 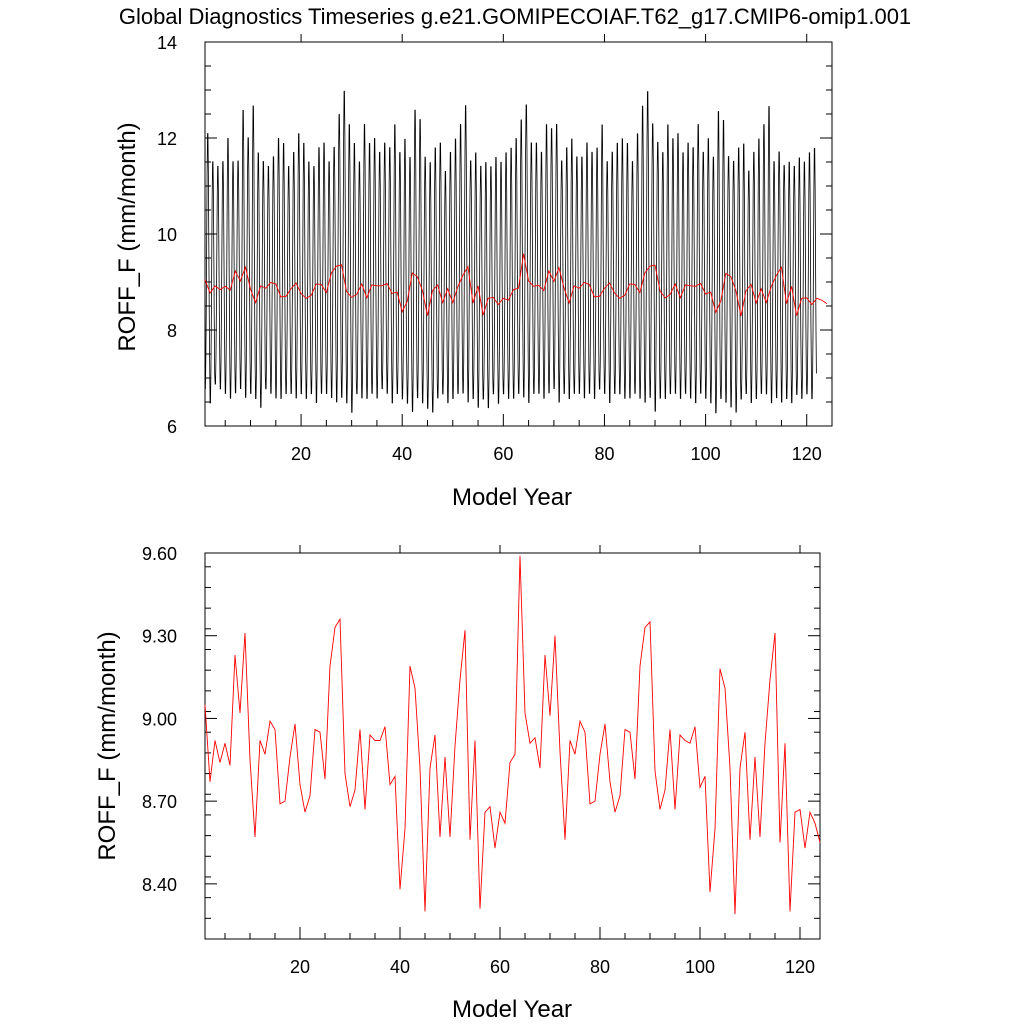 I want to click on bottom-x-tick-label: 40, so click(x=400, y=967).